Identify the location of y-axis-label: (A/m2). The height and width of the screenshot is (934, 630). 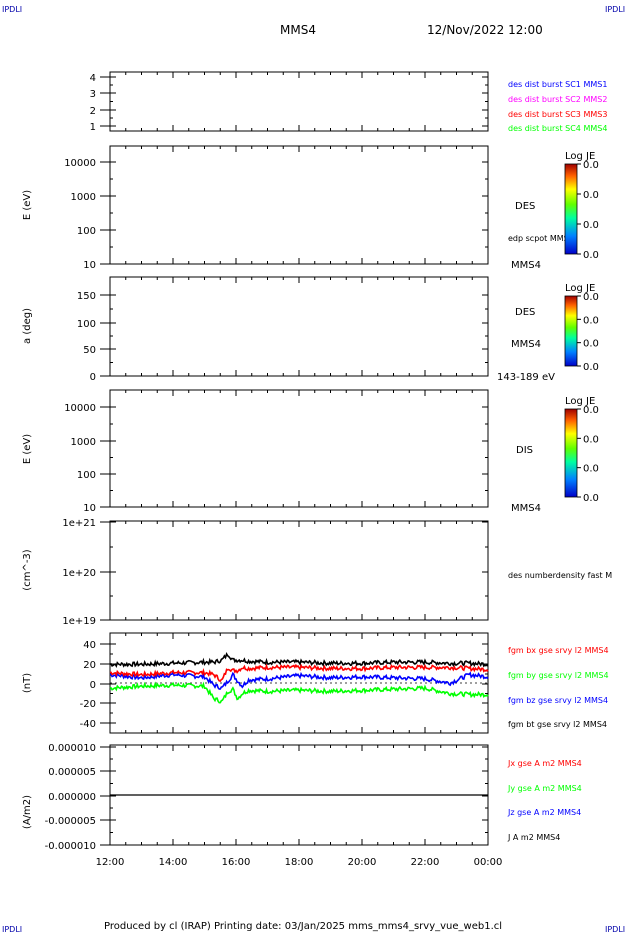
(27, 812).